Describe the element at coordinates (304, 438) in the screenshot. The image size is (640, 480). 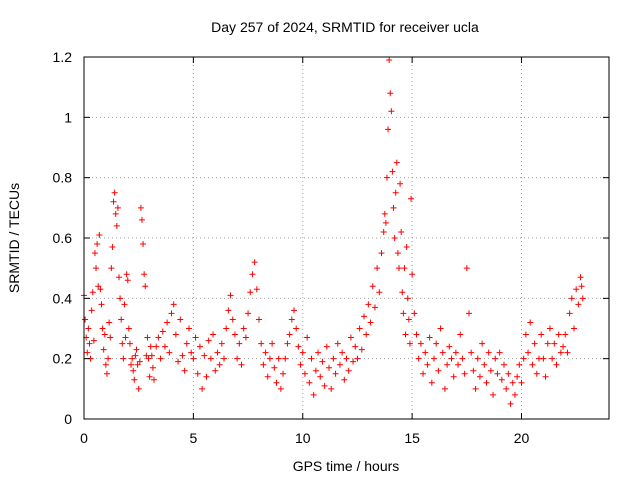
I see `x-tick-labels: 0 5 10 15 20` at that location.